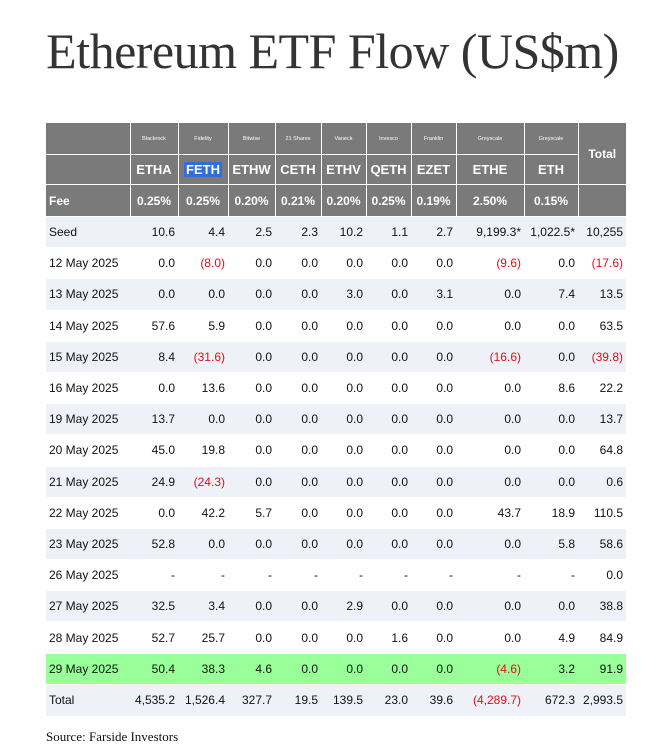  I want to click on flow-cell: 2.9, so click(343, 606).